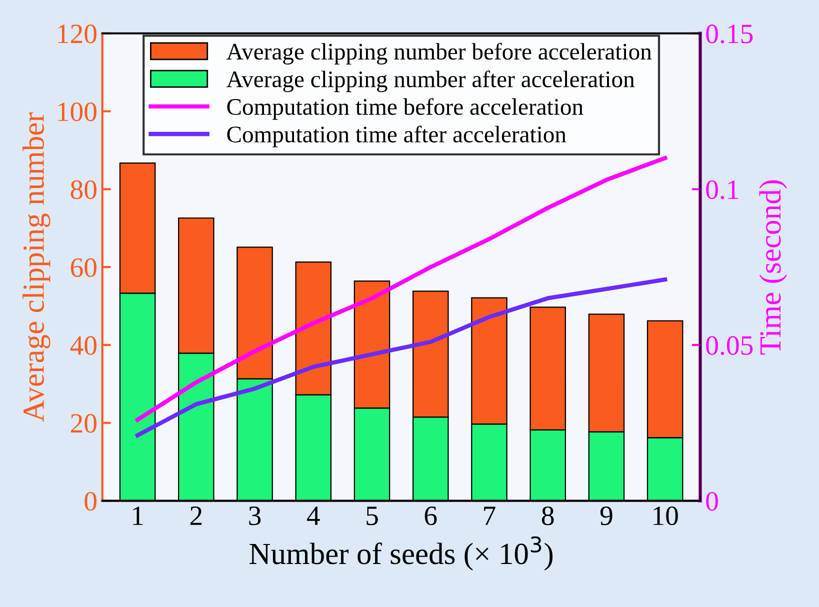 Image resolution: width=819 pixels, height=607 pixels. Describe the element at coordinates (722, 190) in the screenshot. I see `y2-tick-label: 0.1` at that location.